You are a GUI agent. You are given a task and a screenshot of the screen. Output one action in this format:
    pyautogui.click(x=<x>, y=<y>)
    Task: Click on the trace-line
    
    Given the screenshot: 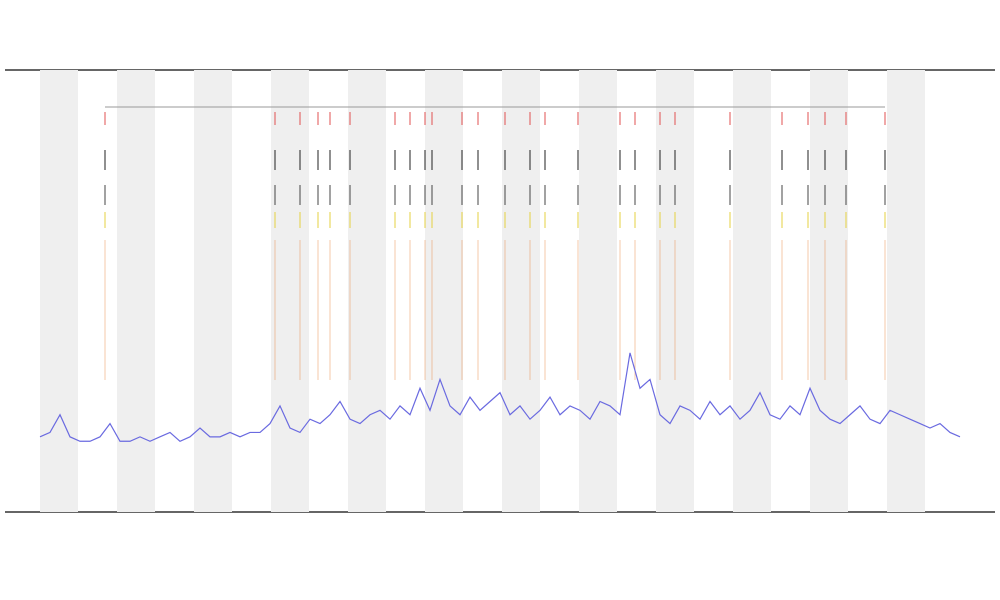 What is the action you would take?
    pyautogui.click(x=500, y=397)
    